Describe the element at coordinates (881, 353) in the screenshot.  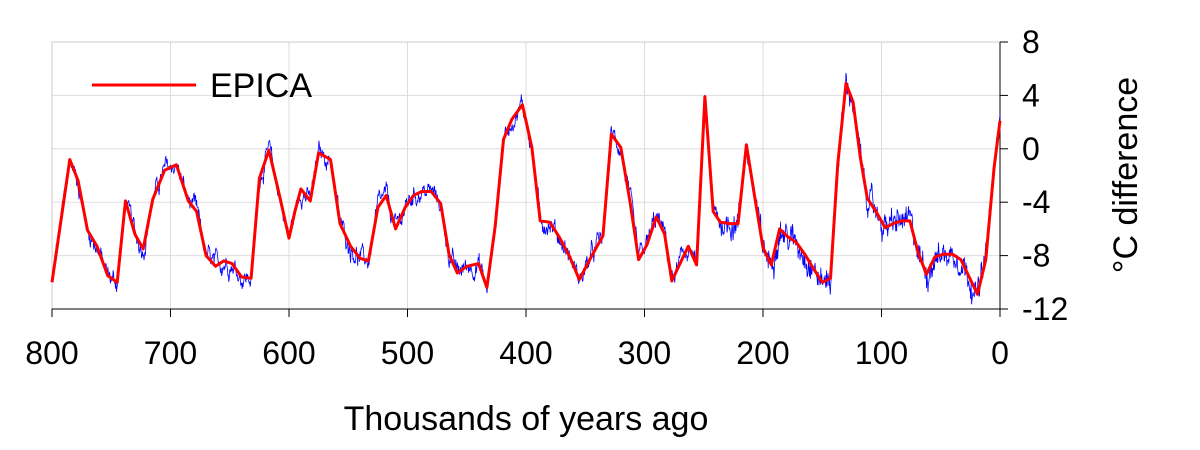
I see `x-tick-label: 100` at that location.